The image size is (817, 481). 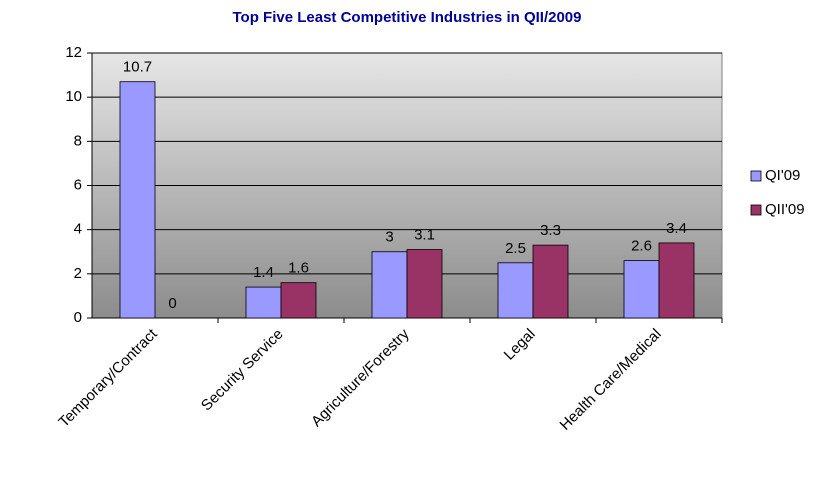 What do you see at coordinates (137, 67) in the screenshot?
I see `value-label: 10.7` at bounding box center [137, 67].